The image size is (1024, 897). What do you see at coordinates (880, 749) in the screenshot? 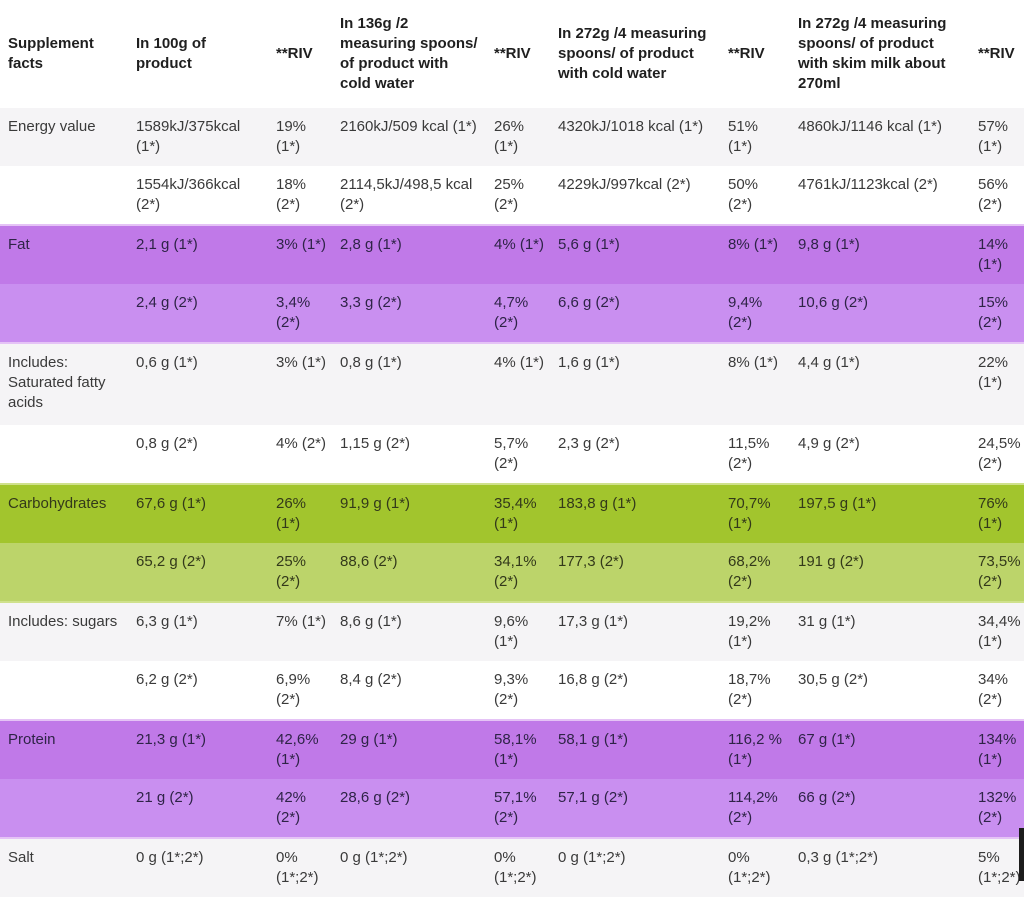
I see `value-cell: 67 g (1*)` at bounding box center [880, 749].